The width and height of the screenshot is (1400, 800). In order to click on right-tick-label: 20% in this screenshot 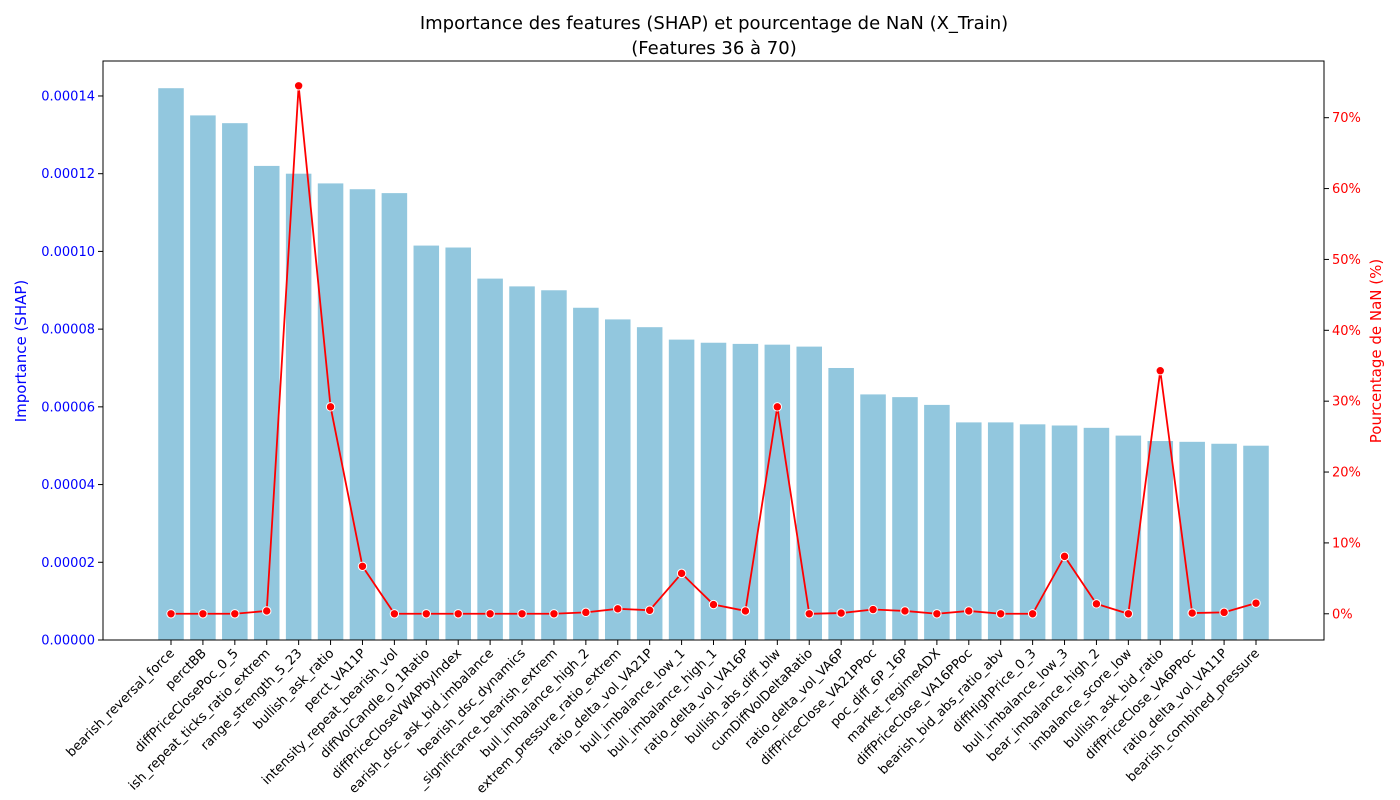, I will do `click(1346, 473)`.